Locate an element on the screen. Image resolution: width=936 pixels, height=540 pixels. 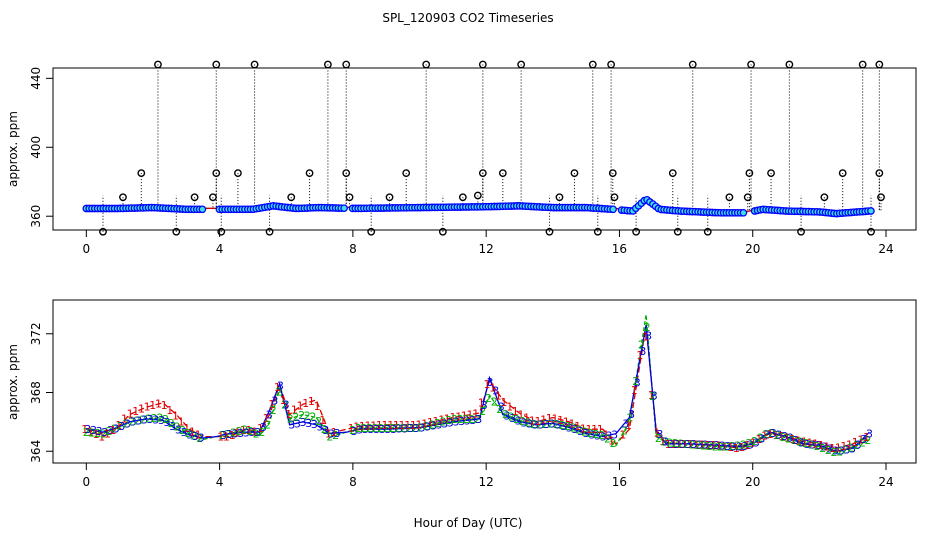
top-x-tick-label: 20 is located at coordinates (752, 249).